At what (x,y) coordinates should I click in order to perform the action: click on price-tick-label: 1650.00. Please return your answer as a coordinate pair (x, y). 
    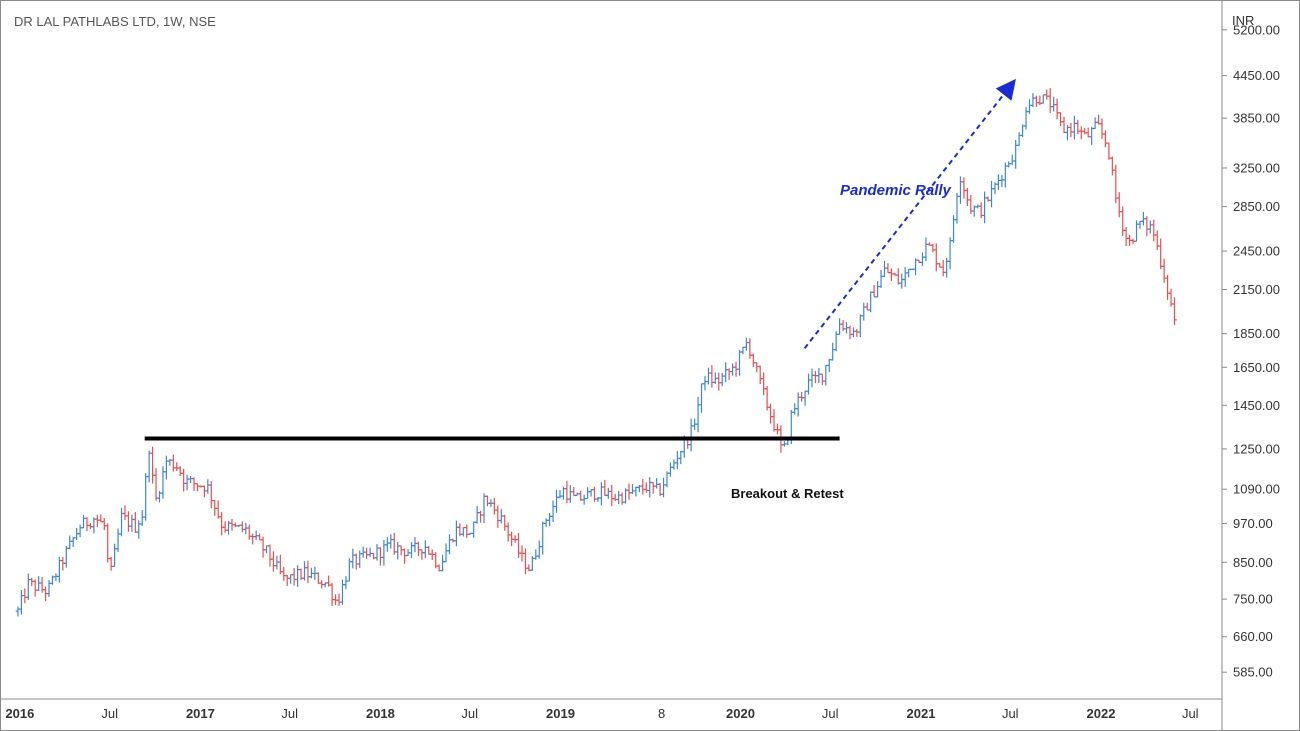
    Looking at the image, I should click on (1256, 367).